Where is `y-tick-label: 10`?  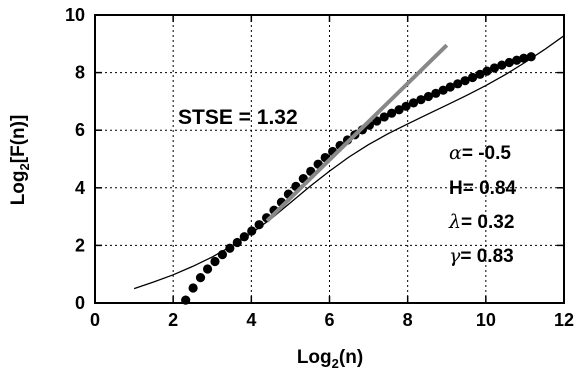 y-tick-label: 10 is located at coordinates (75, 15).